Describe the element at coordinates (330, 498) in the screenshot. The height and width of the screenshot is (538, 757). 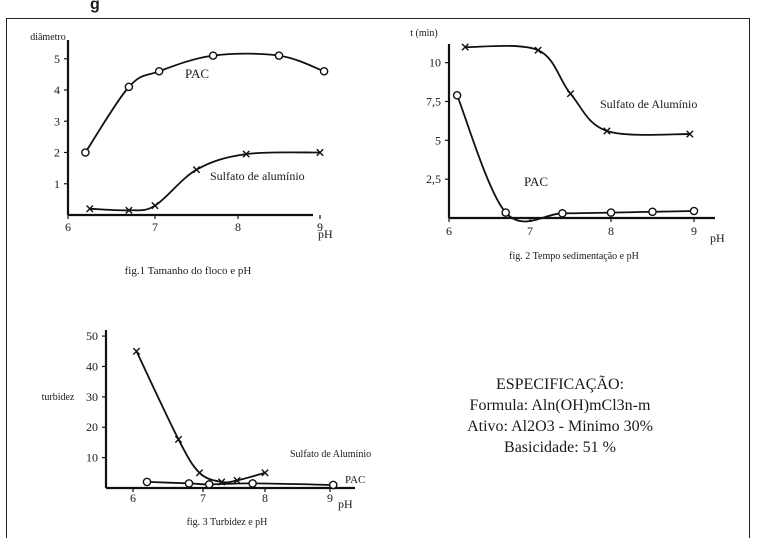
I see `chart-3-x-tick-label: 9` at that location.